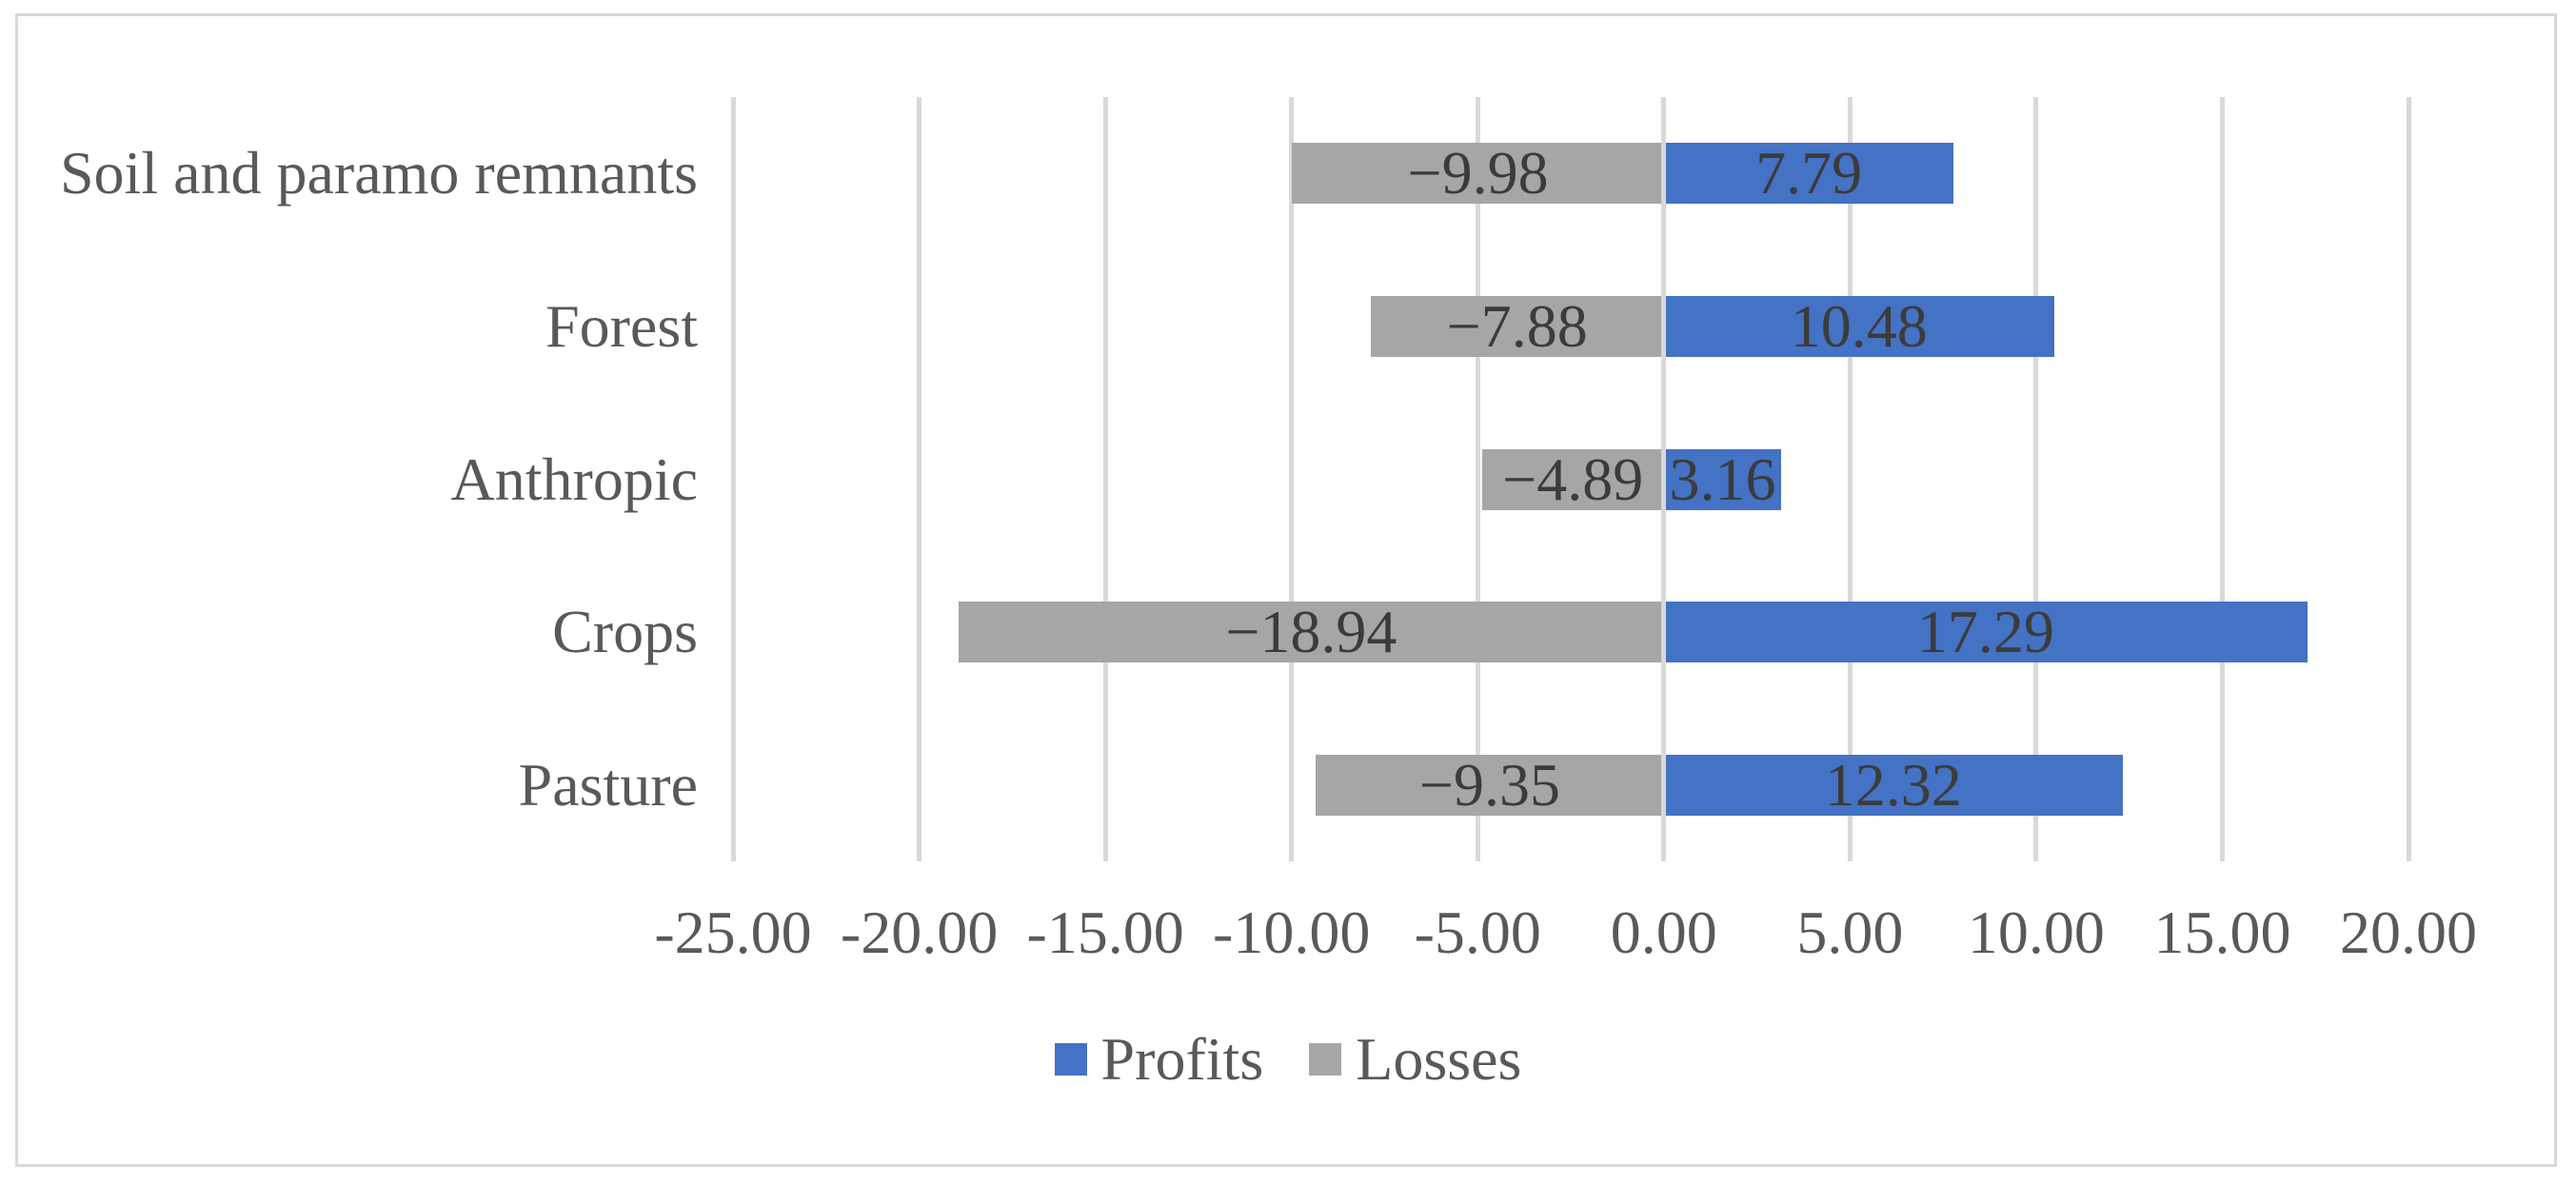 This screenshot has height=1185, width=2576. I want to click on bar-losses-4: −9.35, so click(1490, 784).